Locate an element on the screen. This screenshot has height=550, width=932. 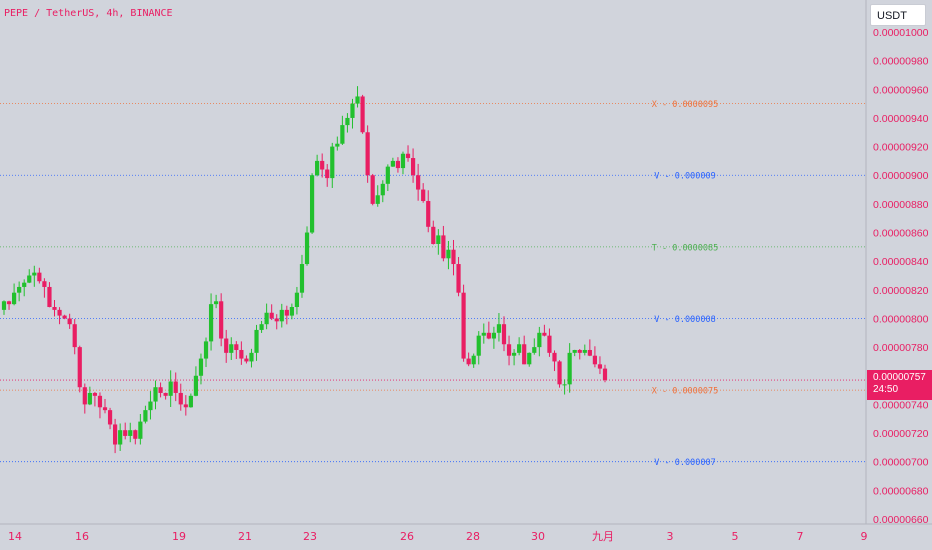
y-tick-label: 0.00000980 is located at coordinates (901, 62).